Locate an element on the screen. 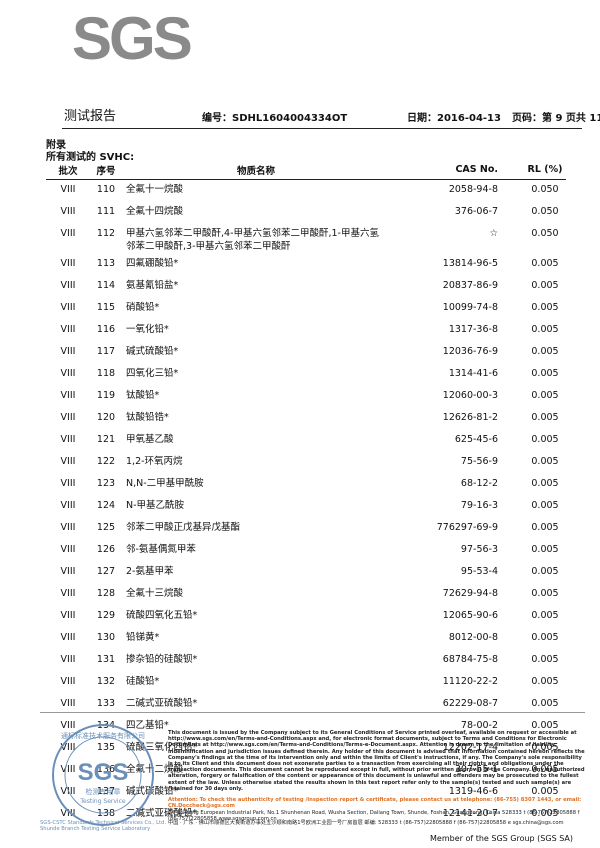 This screenshot has width=600, height=848. stamp-en: Testing Service is located at coordinates (102, 801).